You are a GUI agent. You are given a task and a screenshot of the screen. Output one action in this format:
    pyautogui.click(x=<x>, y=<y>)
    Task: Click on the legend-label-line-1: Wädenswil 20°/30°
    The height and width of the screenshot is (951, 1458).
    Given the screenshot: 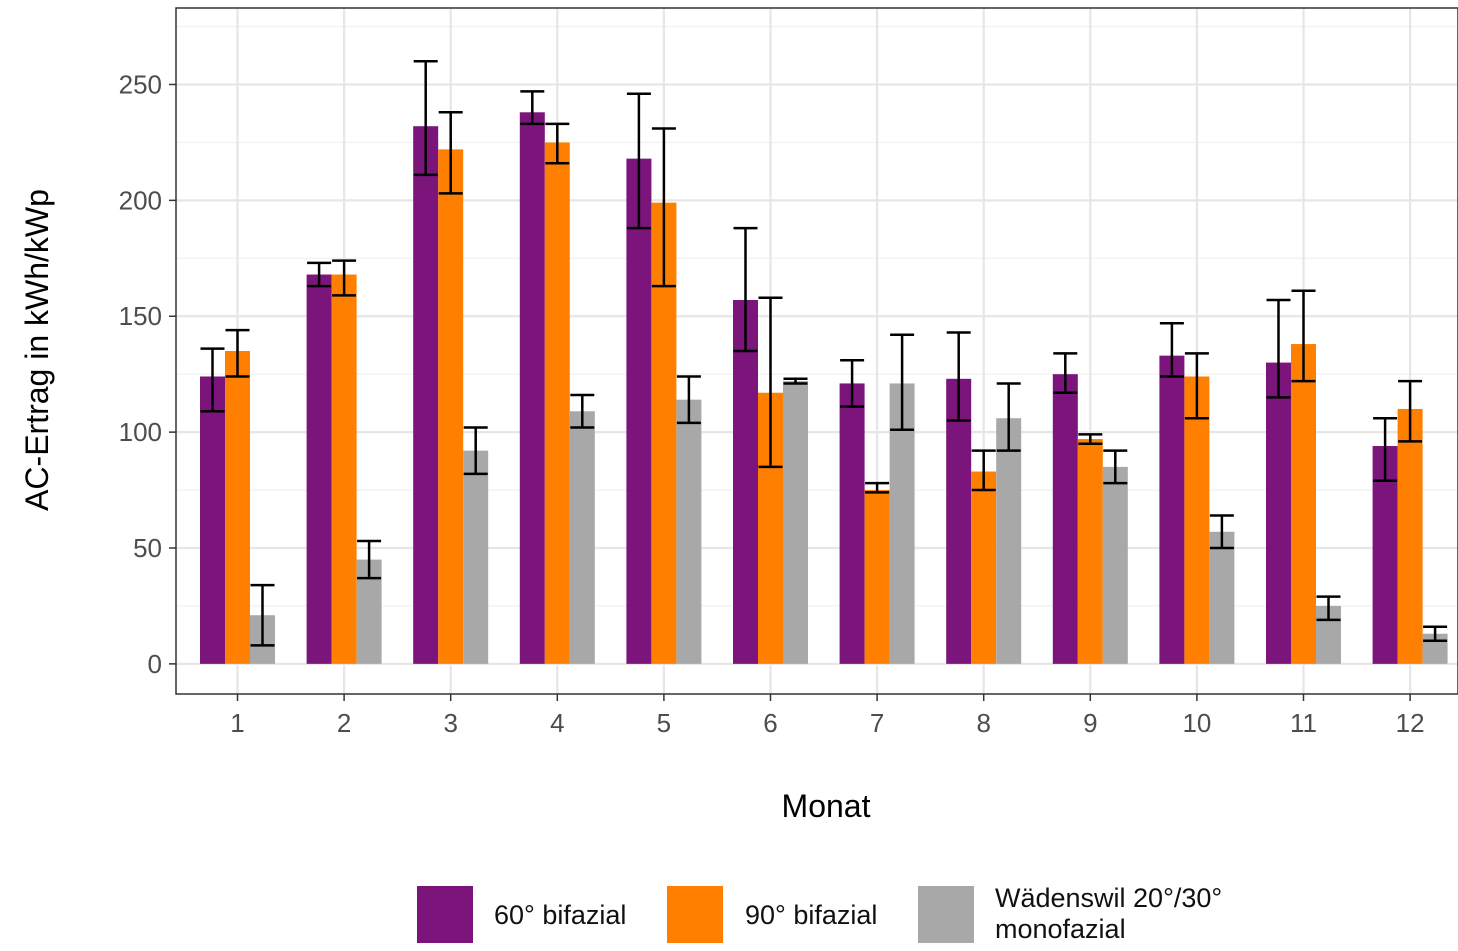 What is the action you would take?
    pyautogui.click(x=1108, y=898)
    